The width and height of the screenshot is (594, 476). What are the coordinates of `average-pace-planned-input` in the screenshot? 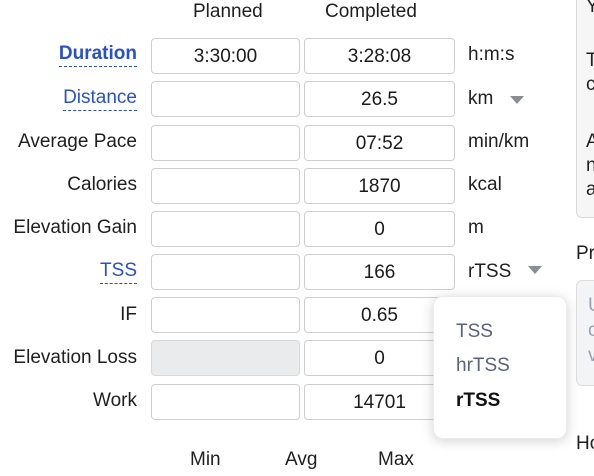 It's located at (225, 143).